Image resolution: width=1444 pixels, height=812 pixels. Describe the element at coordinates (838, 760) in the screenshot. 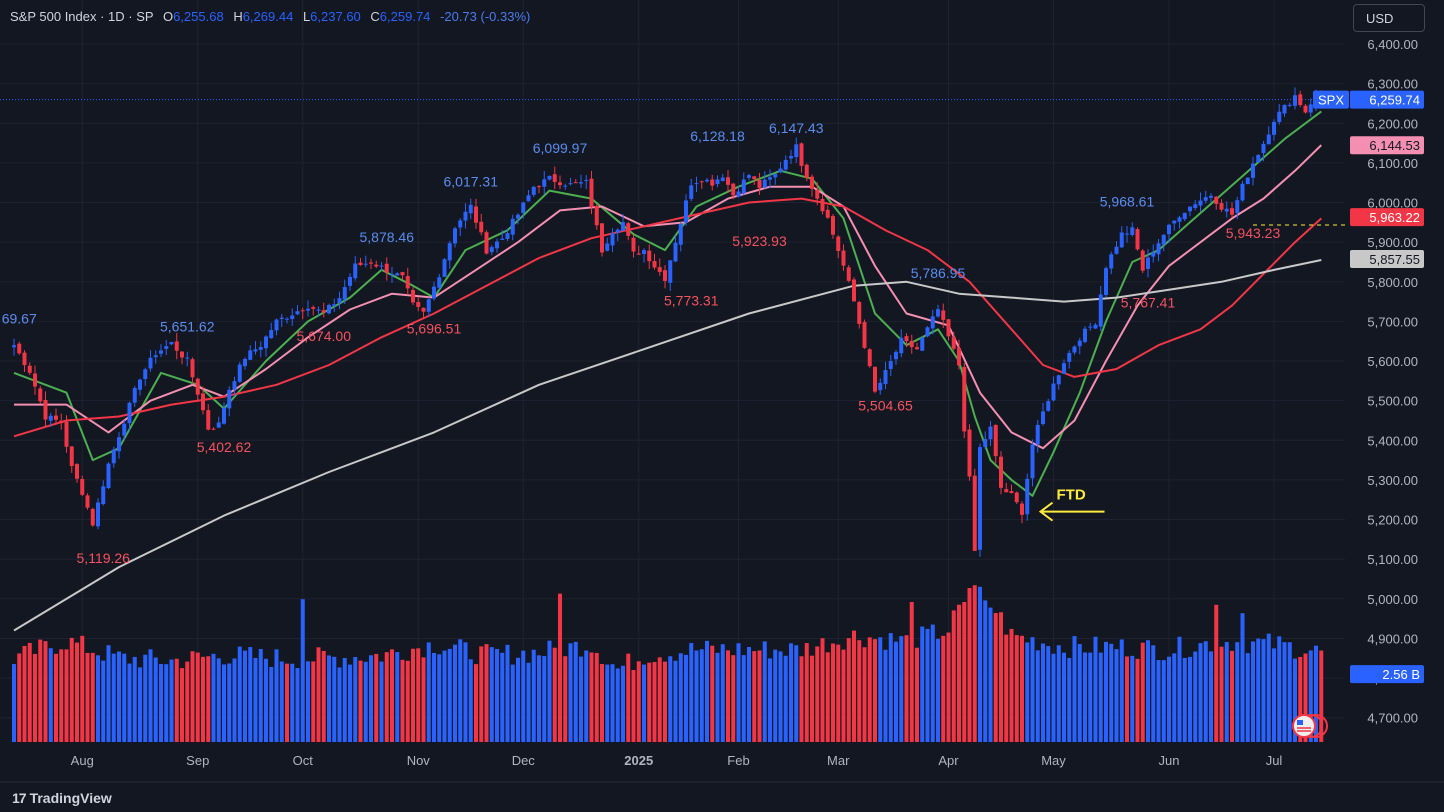

I see `time-axis-tick: Mar` at that location.